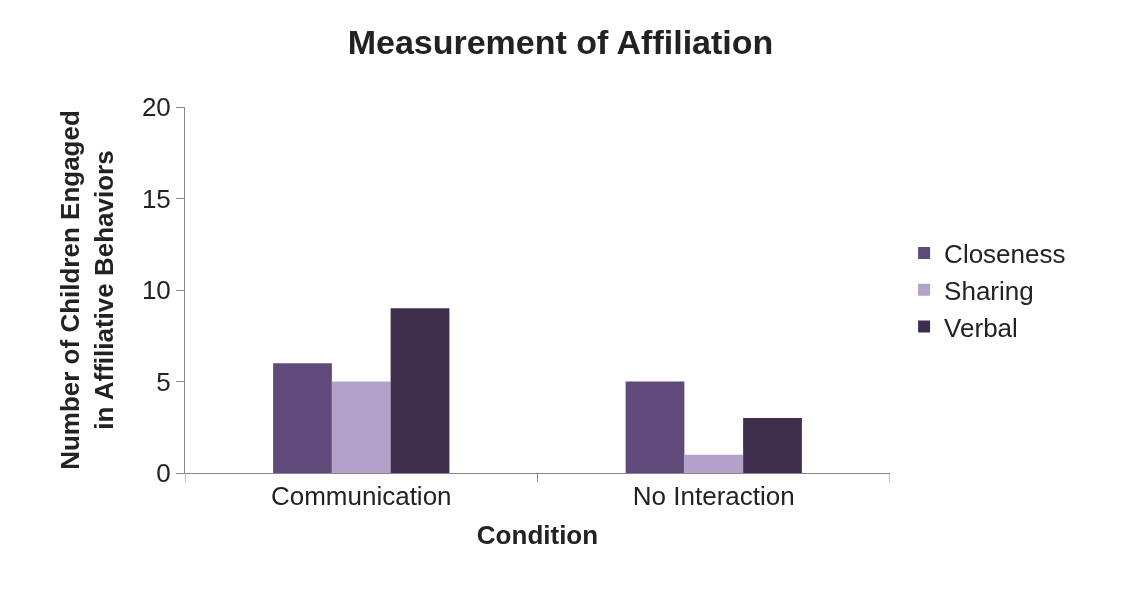 The width and height of the screenshot is (1121, 602). What do you see at coordinates (1005, 254) in the screenshot?
I see `legend-label: Closeness` at bounding box center [1005, 254].